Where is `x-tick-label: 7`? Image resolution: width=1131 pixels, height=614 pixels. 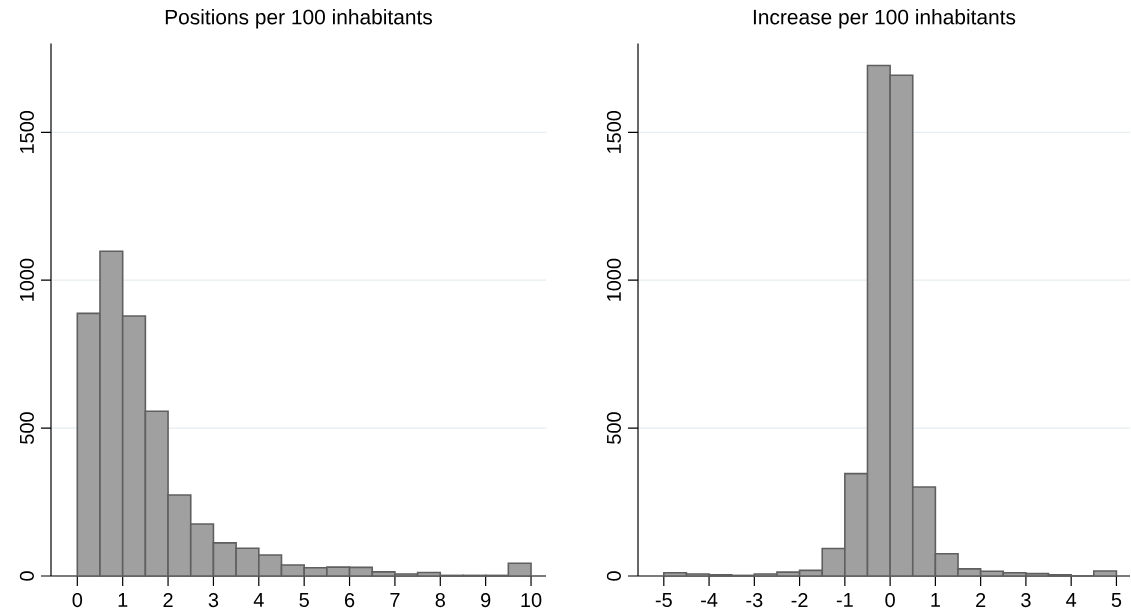 x-tick-label: 7 is located at coordinates (395, 600).